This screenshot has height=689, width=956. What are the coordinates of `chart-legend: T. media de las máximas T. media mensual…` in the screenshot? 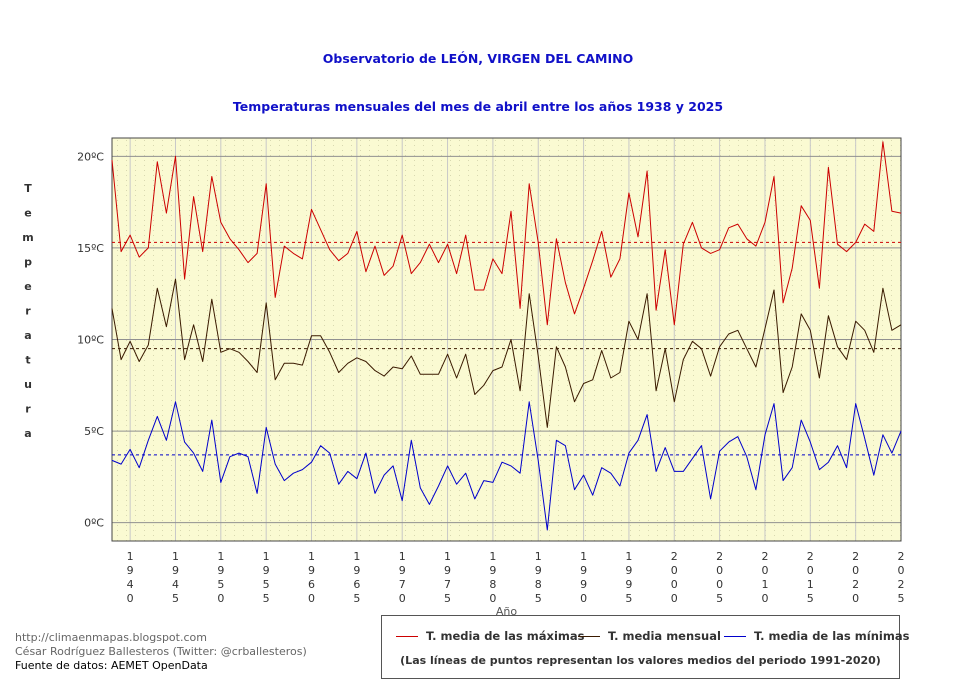 It's located at (645, 647).